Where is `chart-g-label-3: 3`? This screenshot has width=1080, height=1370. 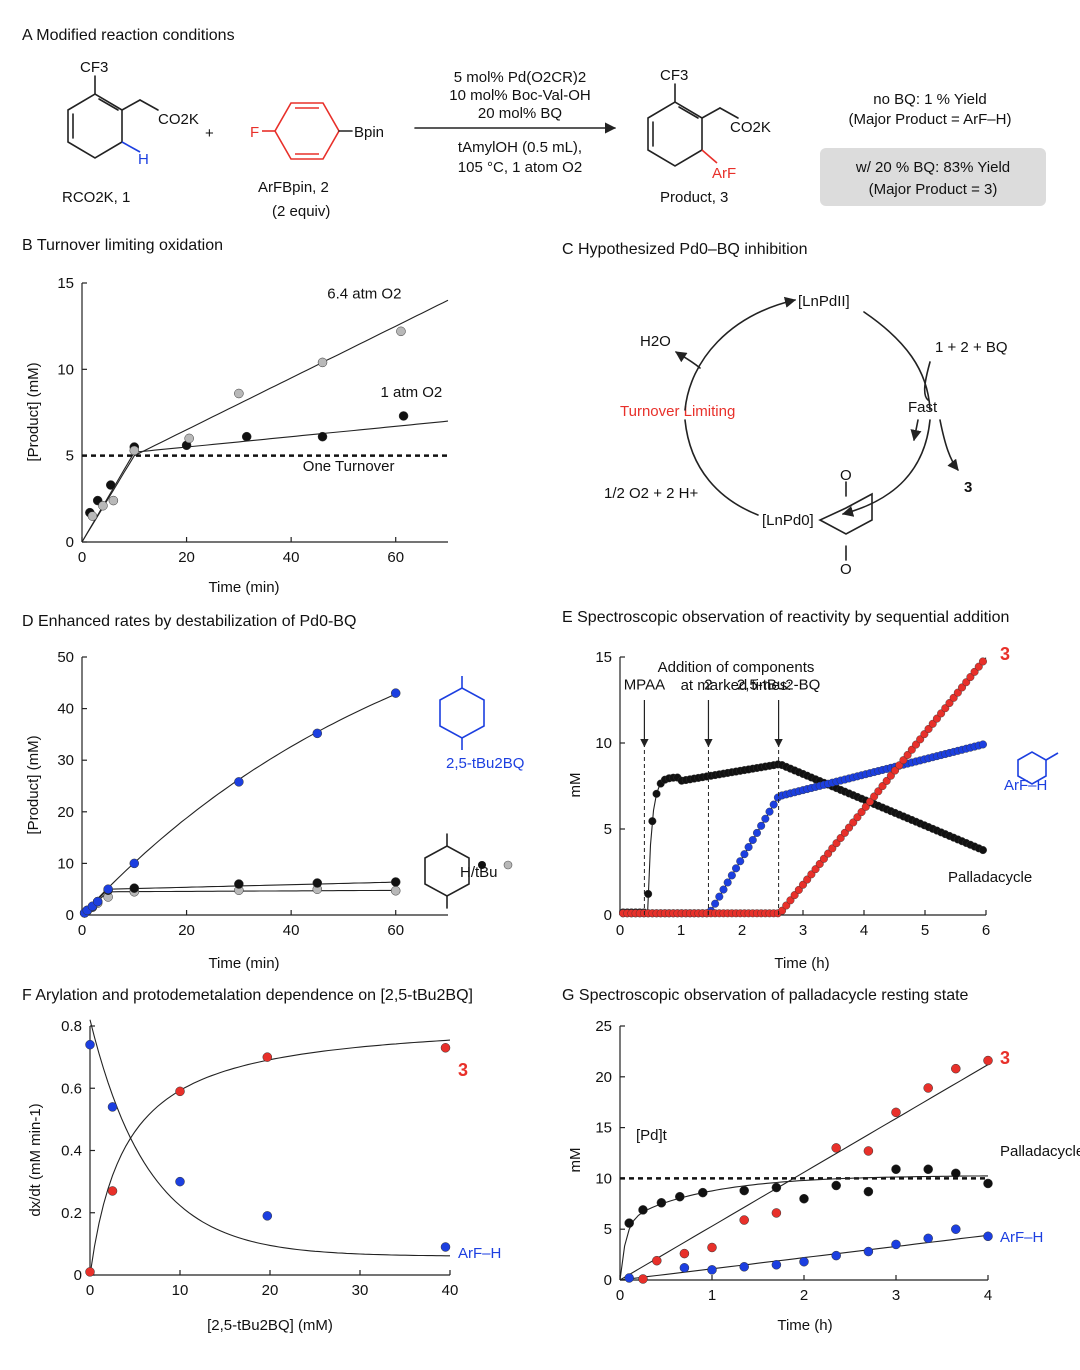 chart-g-label-3: 3 is located at coordinates (1005, 1058).